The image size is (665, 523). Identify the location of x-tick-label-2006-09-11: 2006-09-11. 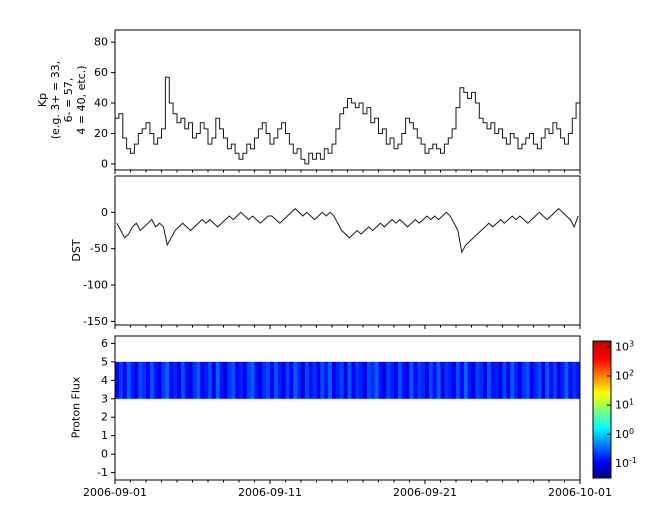
(270, 492).